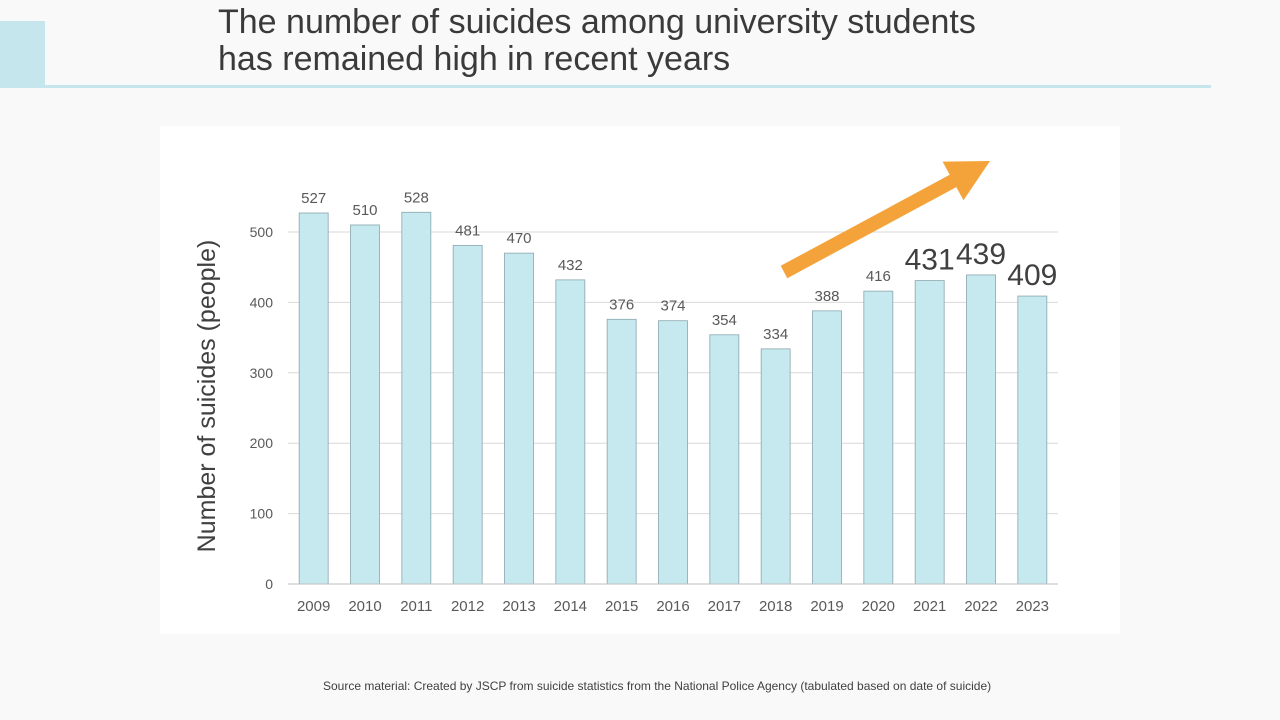 This screenshot has width=1280, height=720. What do you see at coordinates (467, 230) in the screenshot?
I see `data-label: 481` at bounding box center [467, 230].